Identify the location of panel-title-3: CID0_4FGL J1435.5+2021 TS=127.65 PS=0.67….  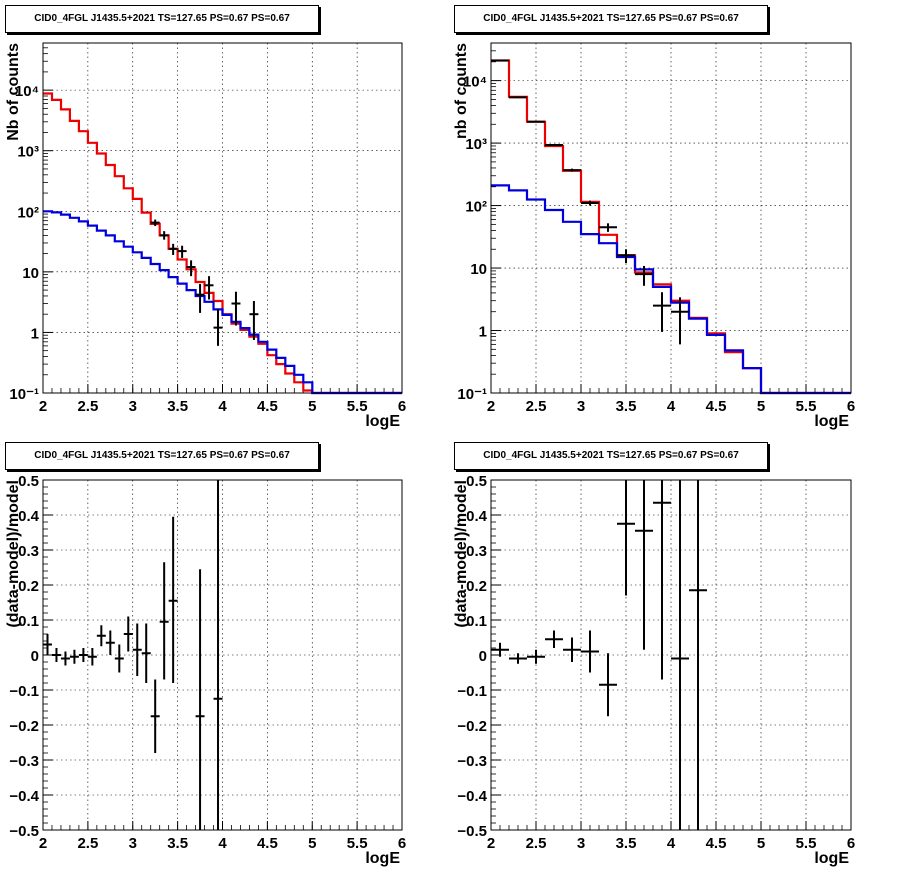
(611, 456).